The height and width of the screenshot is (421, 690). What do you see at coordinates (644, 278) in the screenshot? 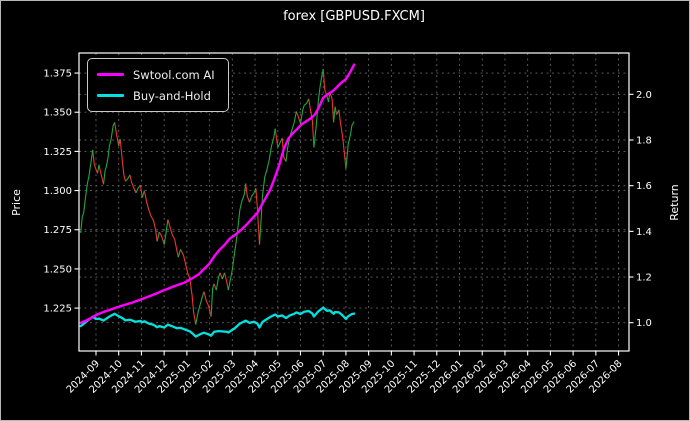
I see `return-tick-label: 1.2` at bounding box center [644, 278].